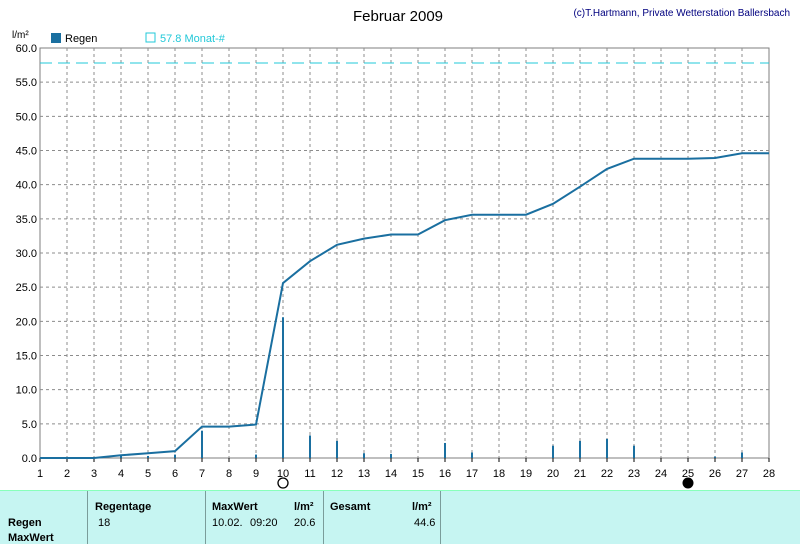 This screenshot has width=800, height=544. What do you see at coordinates (526, 474) in the screenshot?
I see `x-tick-label: 19` at bounding box center [526, 474].